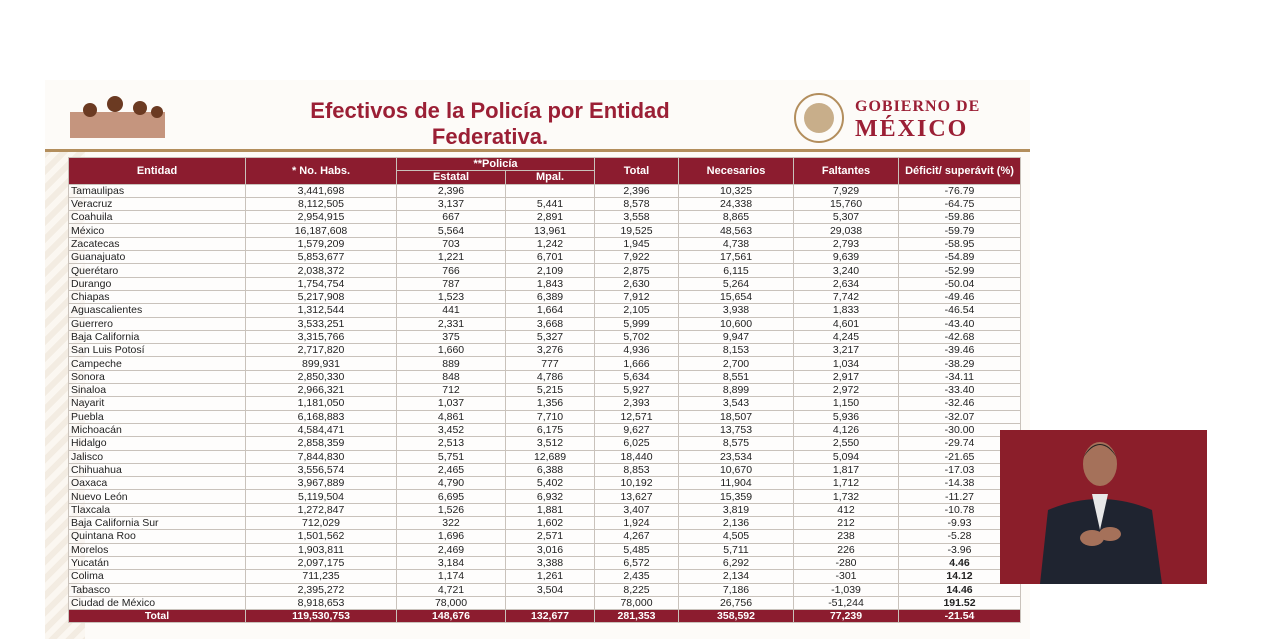  Describe the element at coordinates (846, 443) in the screenshot. I see `cell: 2,550` at that location.